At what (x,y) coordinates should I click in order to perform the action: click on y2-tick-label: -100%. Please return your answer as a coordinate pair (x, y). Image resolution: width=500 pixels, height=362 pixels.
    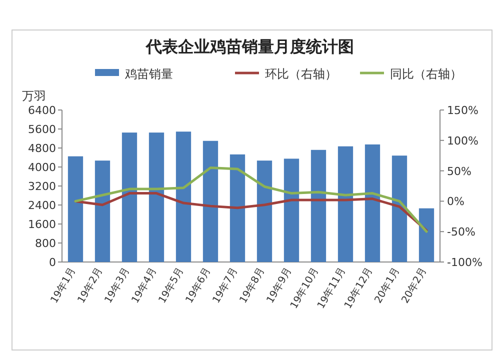
    Looking at the image, I should click on (464, 262).